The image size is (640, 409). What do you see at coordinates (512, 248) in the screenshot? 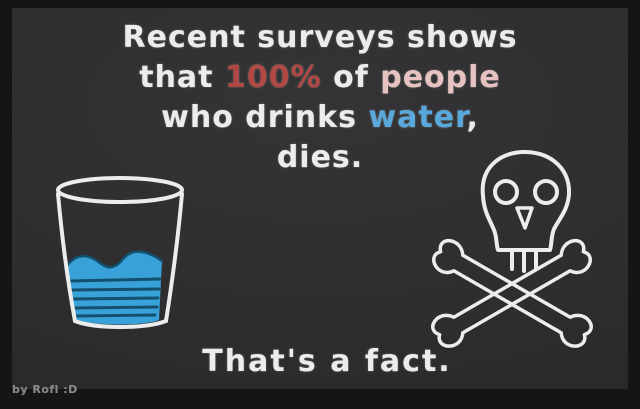
I see `skull-and-crossbones-illustration` at bounding box center [512, 248].